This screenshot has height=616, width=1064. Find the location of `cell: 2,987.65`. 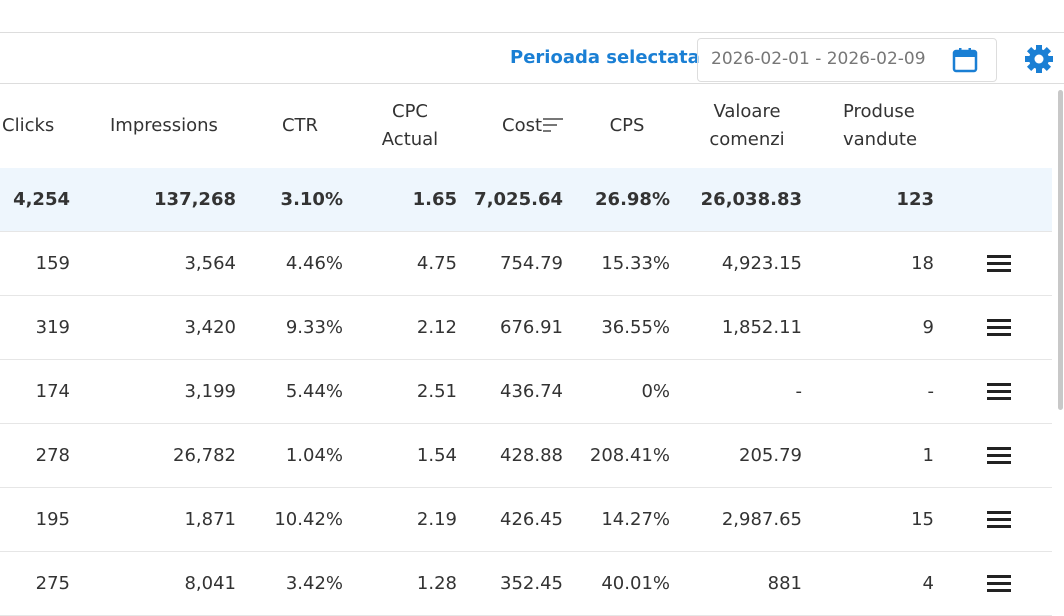

cell: 2,987.65 is located at coordinates (761, 519).